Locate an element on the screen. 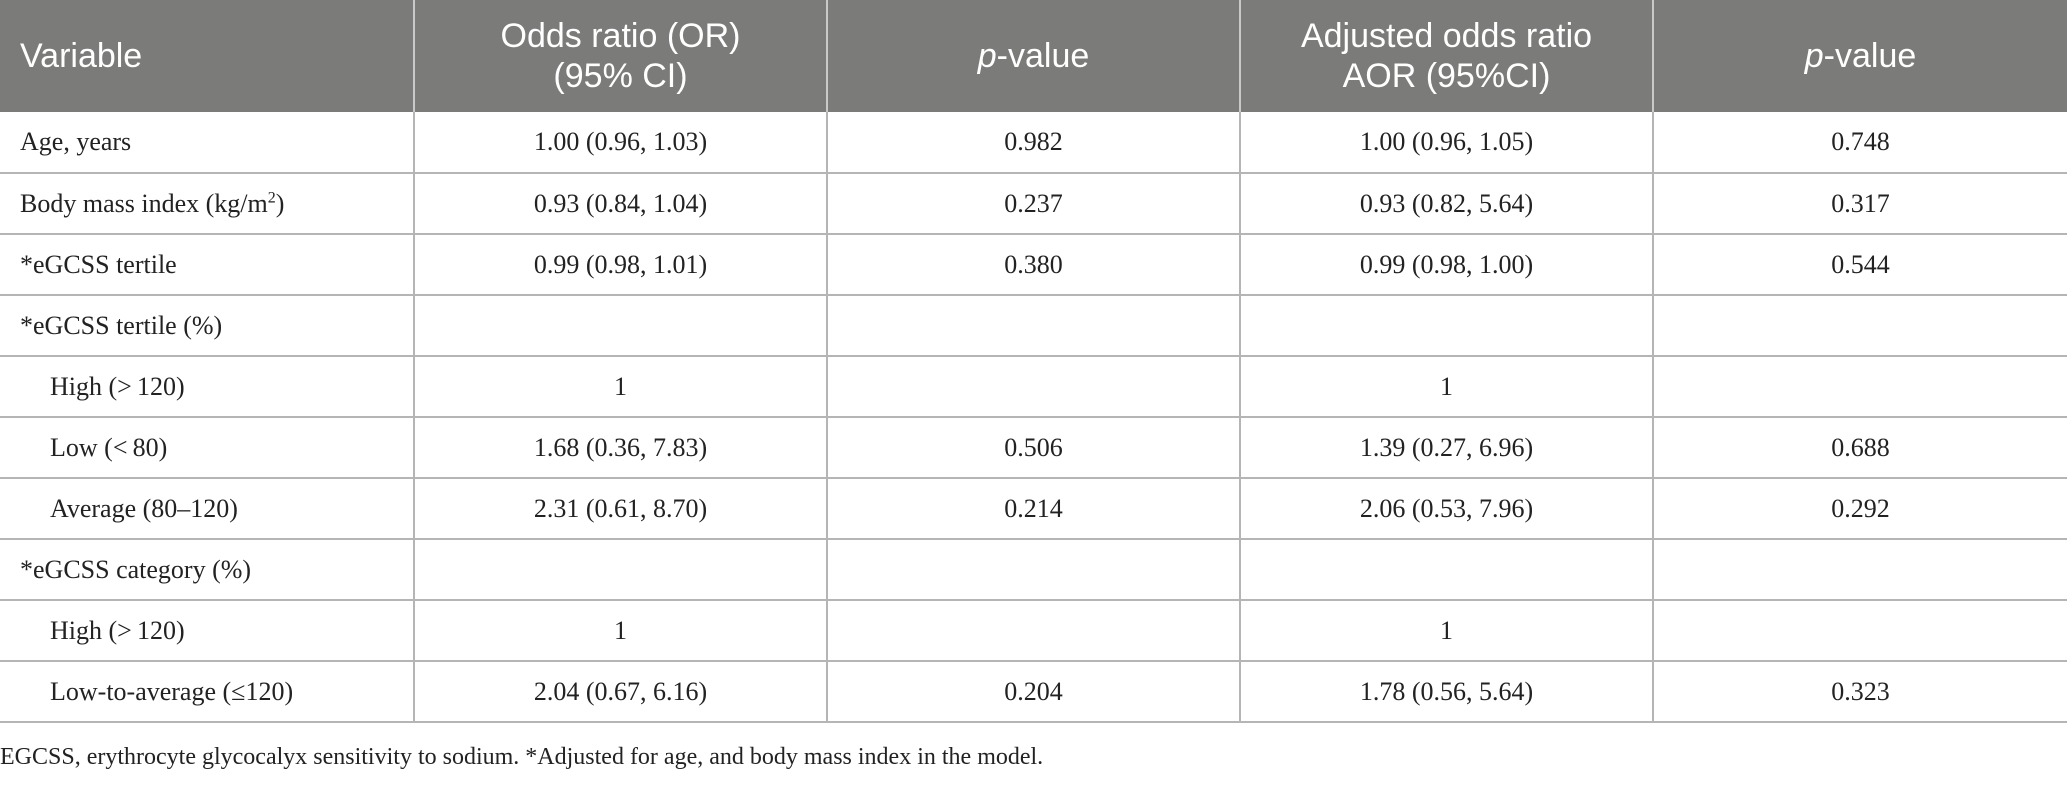 This screenshot has height=785, width=2067. header-odds-ratio: Odds ratio (OR) (95% CI) is located at coordinates (621, 56).